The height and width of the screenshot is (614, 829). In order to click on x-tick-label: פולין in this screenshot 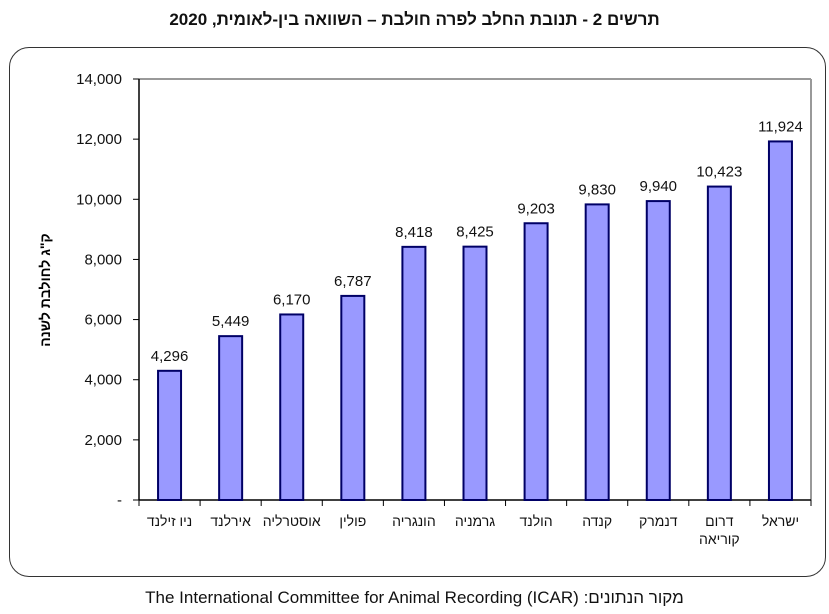, I will do `click(352, 521)`.